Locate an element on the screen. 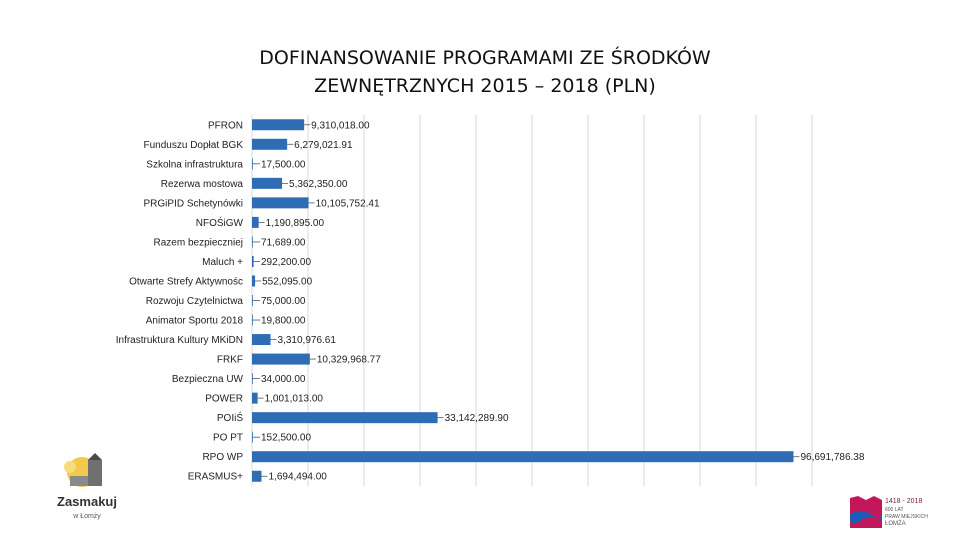 The height and width of the screenshot is (540, 960). value-label: 6,279,021.91 is located at coordinates (323, 145).